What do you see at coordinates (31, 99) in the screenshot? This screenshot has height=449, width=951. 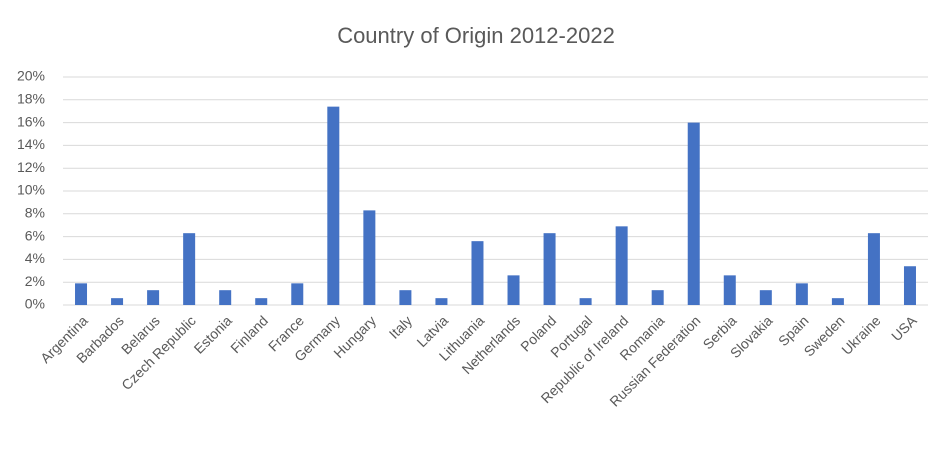 I see `y-tick-label: 18%` at bounding box center [31, 99].